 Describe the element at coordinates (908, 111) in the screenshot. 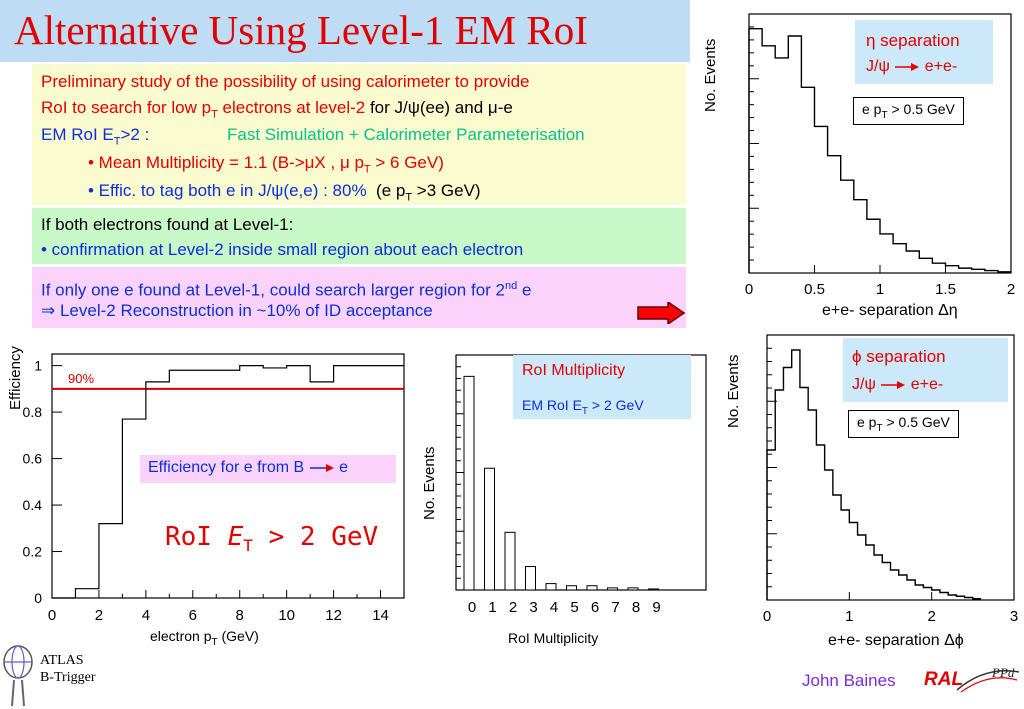

I see `eta-cut-label: e pT > 0.5 GeV` at that location.